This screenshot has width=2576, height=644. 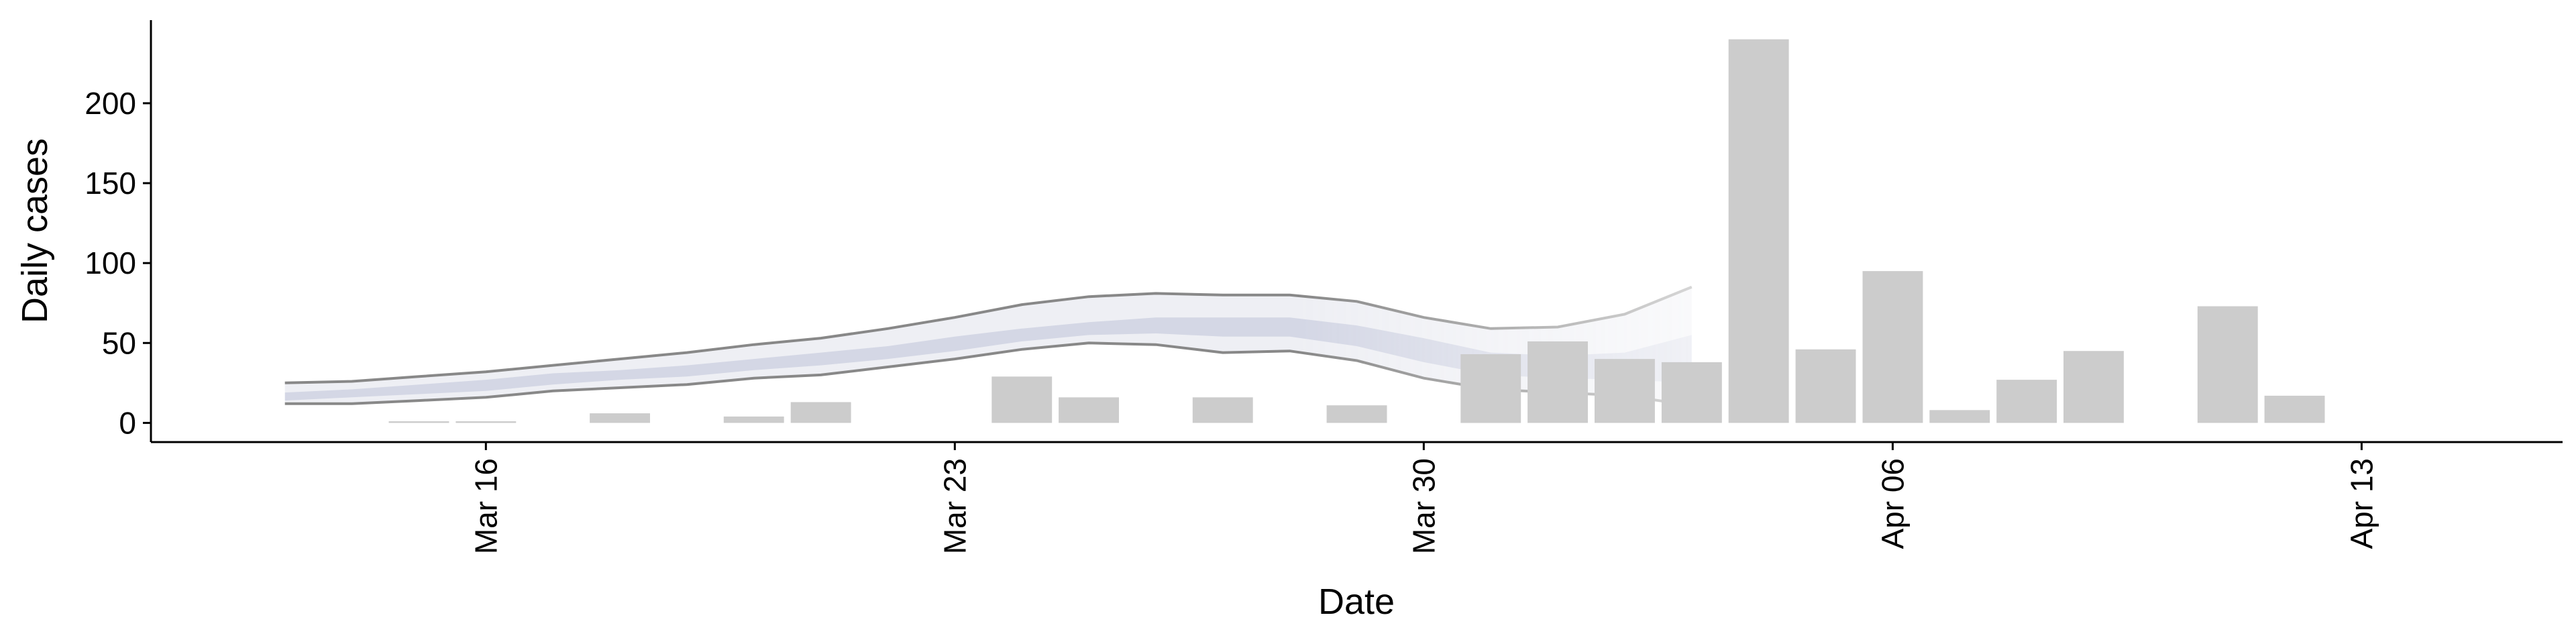 What do you see at coordinates (1356, 602) in the screenshot?
I see `x-axis-title: Date` at bounding box center [1356, 602].